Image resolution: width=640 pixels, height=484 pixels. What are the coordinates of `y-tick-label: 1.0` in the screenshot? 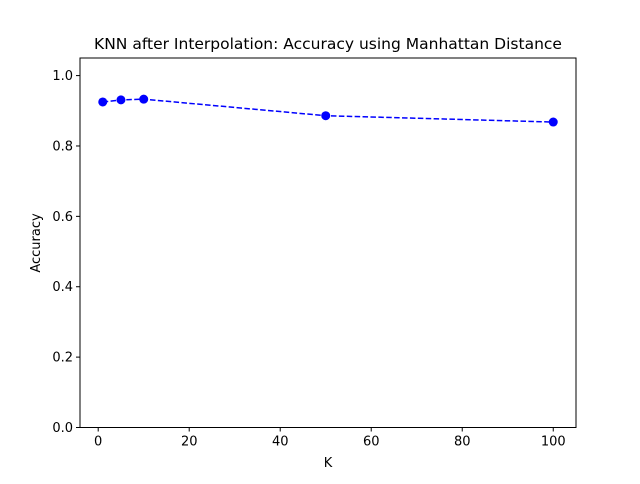 It's located at (62, 76).